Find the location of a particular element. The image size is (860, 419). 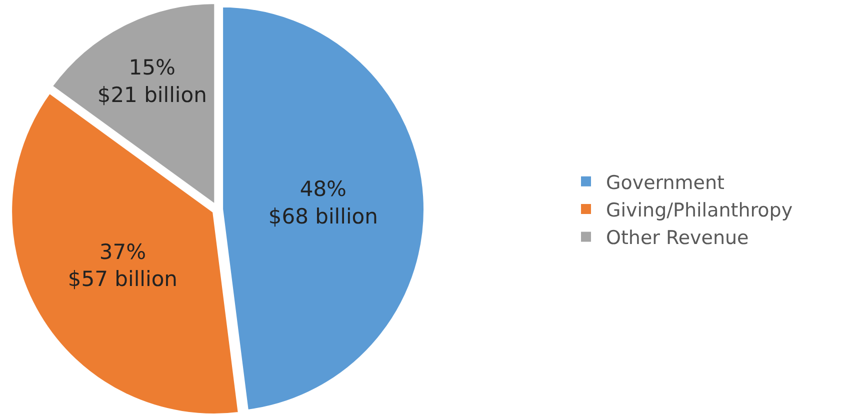

data-label: 48% $68 billion is located at coordinates (323, 202).